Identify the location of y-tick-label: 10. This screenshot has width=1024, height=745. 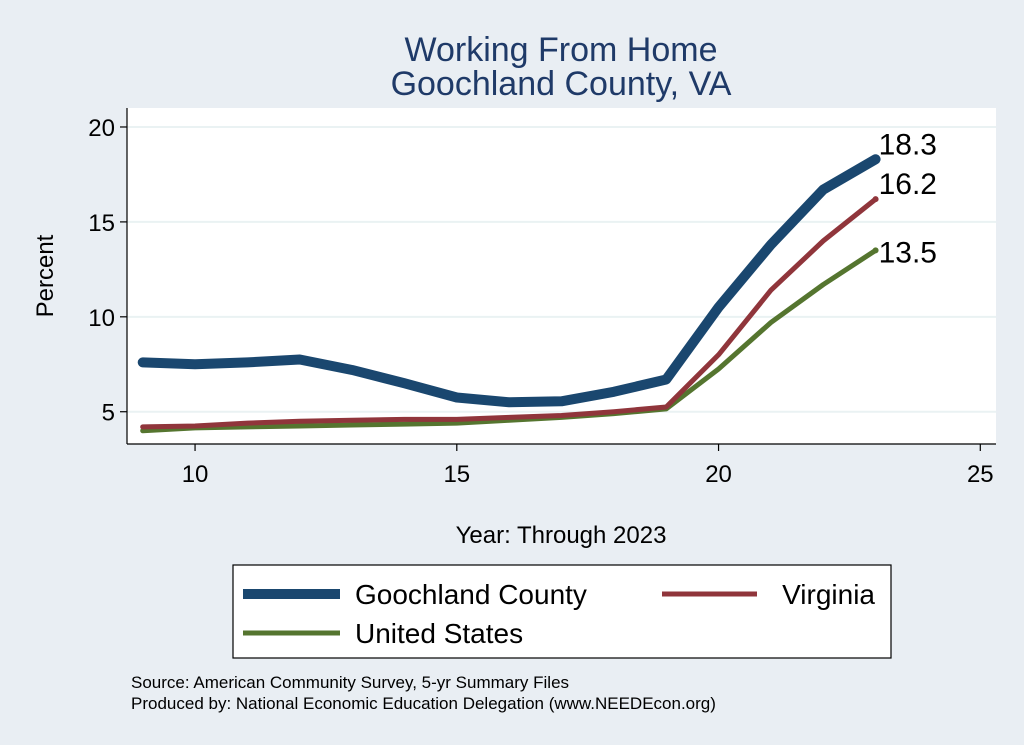
(101, 318).